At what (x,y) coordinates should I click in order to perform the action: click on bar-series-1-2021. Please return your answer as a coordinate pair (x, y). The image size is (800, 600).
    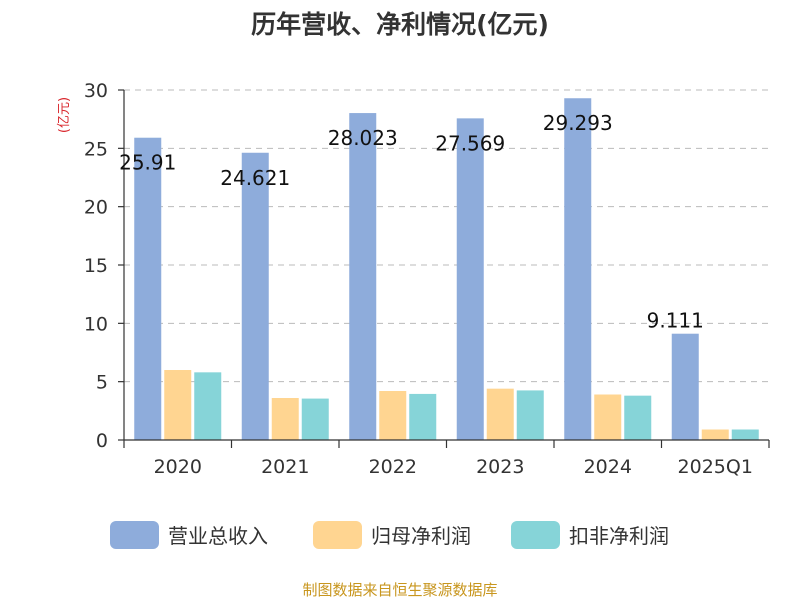
    Looking at the image, I should click on (285, 419).